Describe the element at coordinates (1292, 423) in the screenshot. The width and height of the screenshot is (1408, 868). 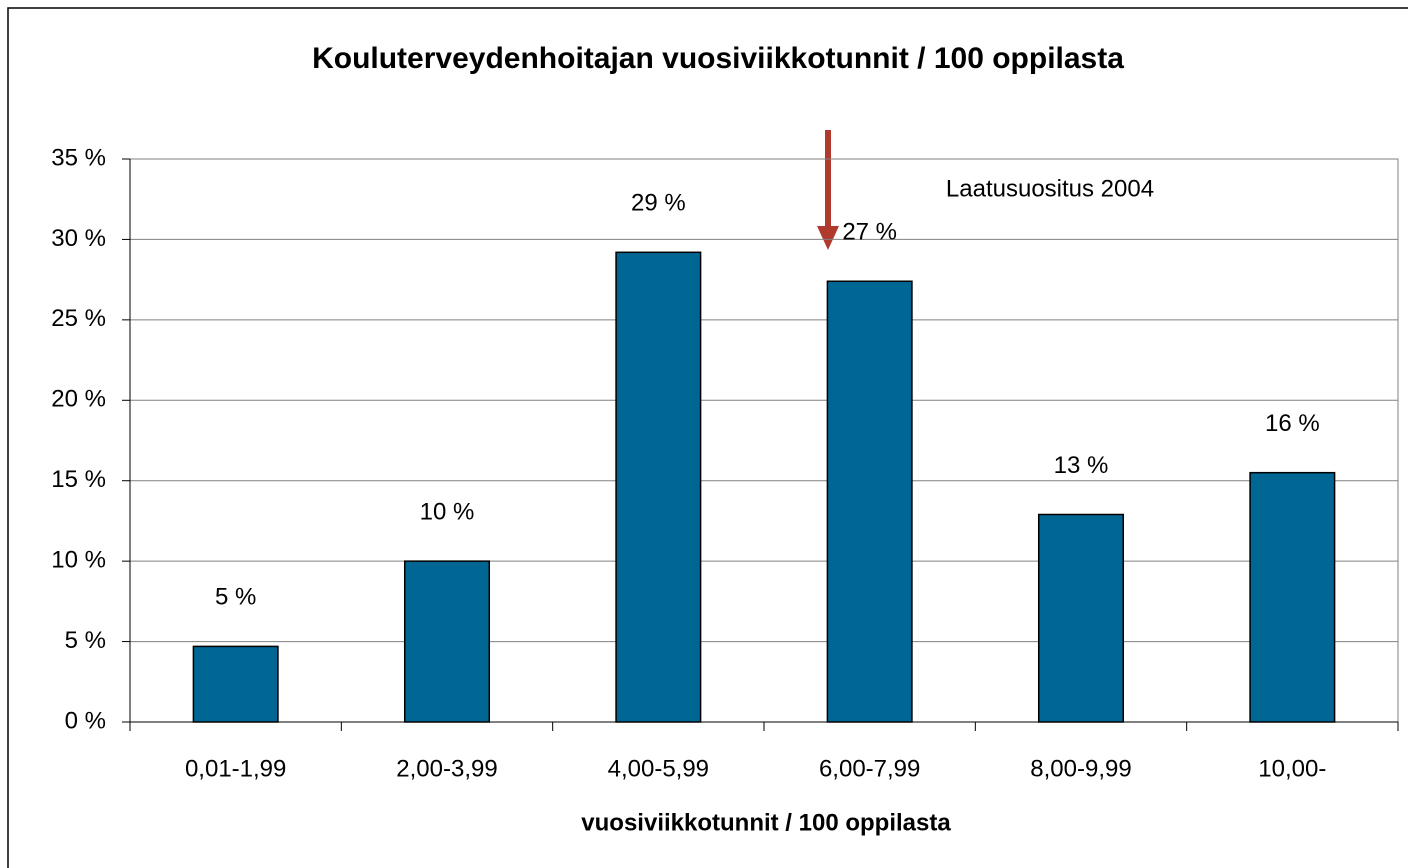
I see `data-label: 16 %` at that location.